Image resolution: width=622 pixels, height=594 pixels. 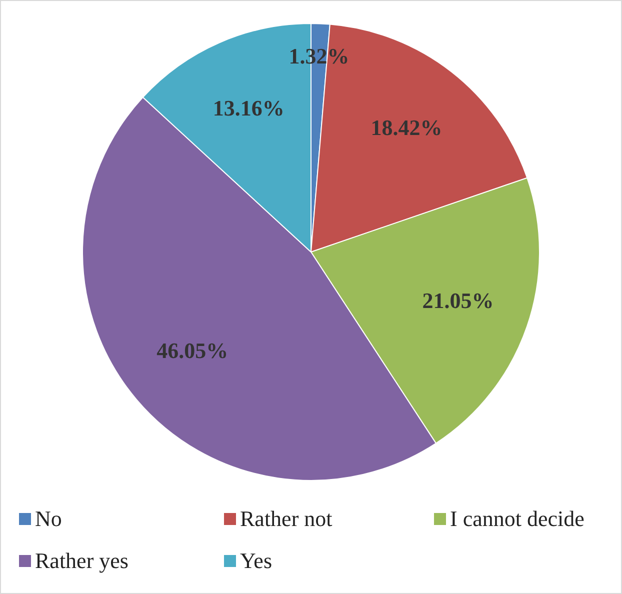 I want to click on data-label: 46.05%, so click(x=192, y=351).